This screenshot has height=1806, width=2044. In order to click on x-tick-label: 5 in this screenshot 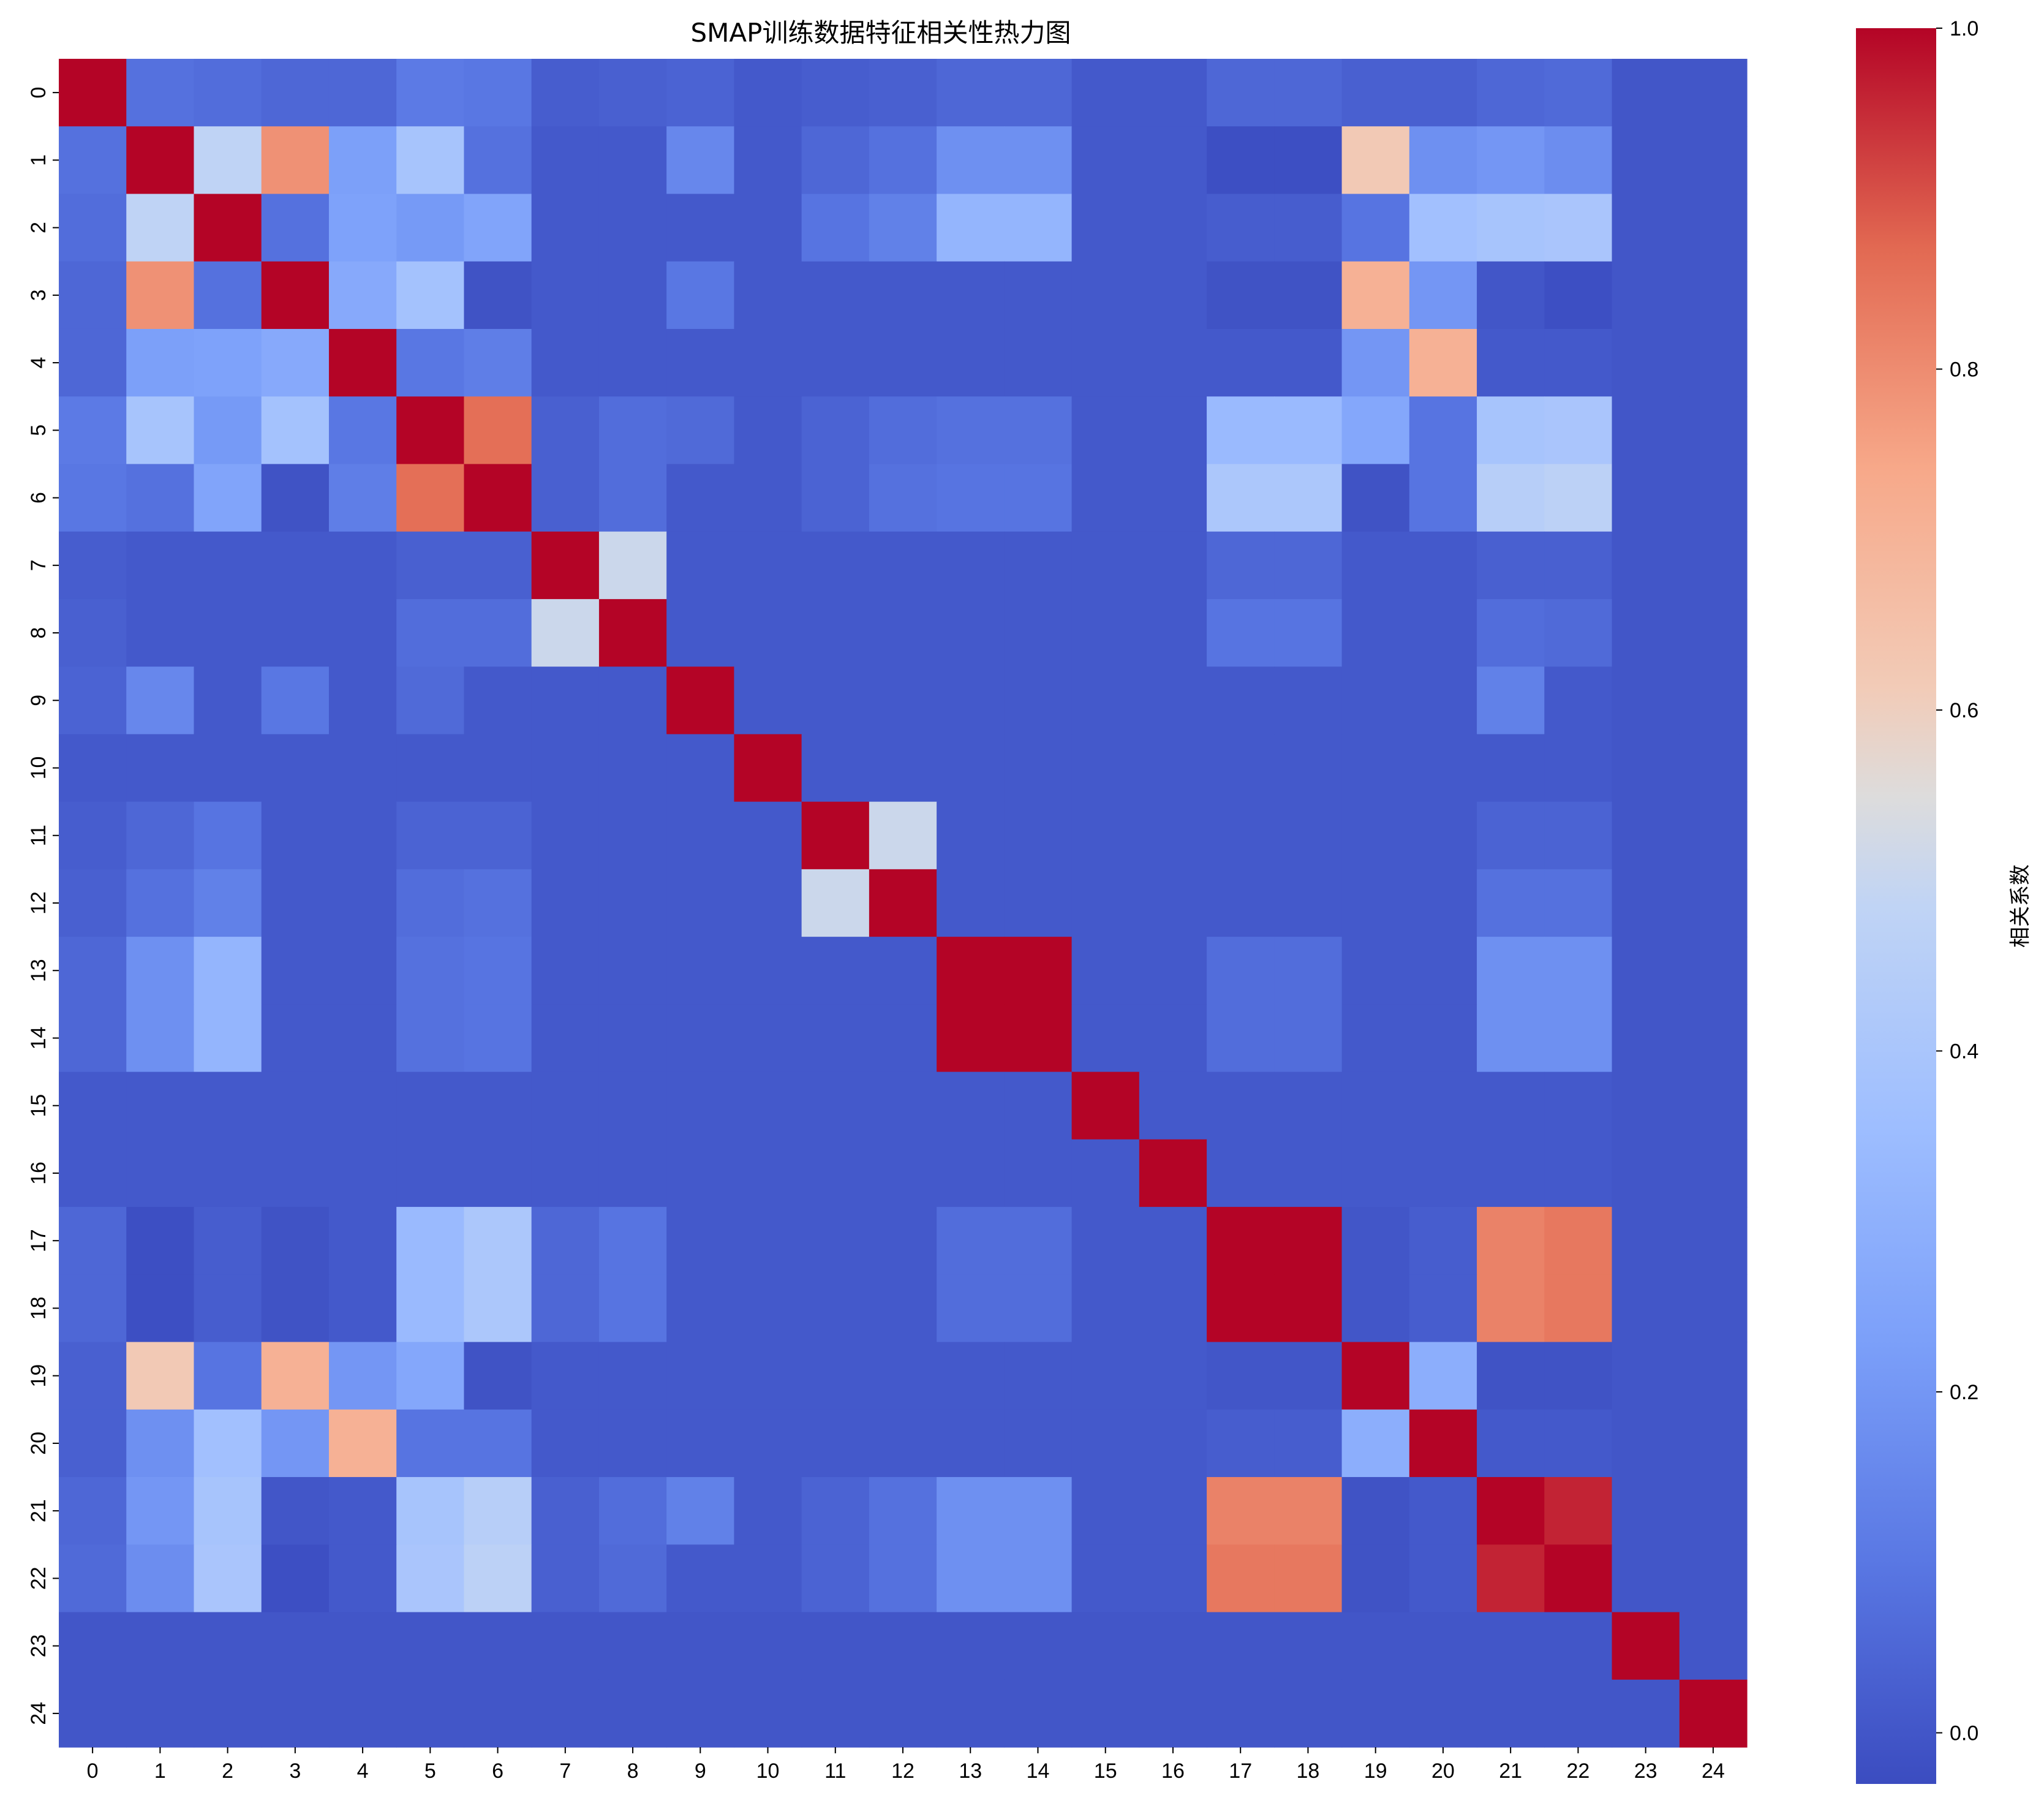, I will do `click(430, 1771)`.